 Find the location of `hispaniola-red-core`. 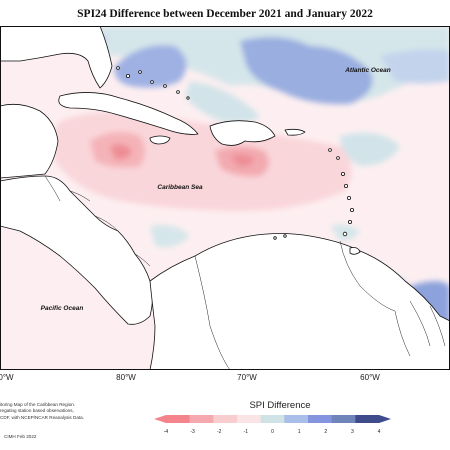

hispaniola-red-core is located at coordinates (242, 160).